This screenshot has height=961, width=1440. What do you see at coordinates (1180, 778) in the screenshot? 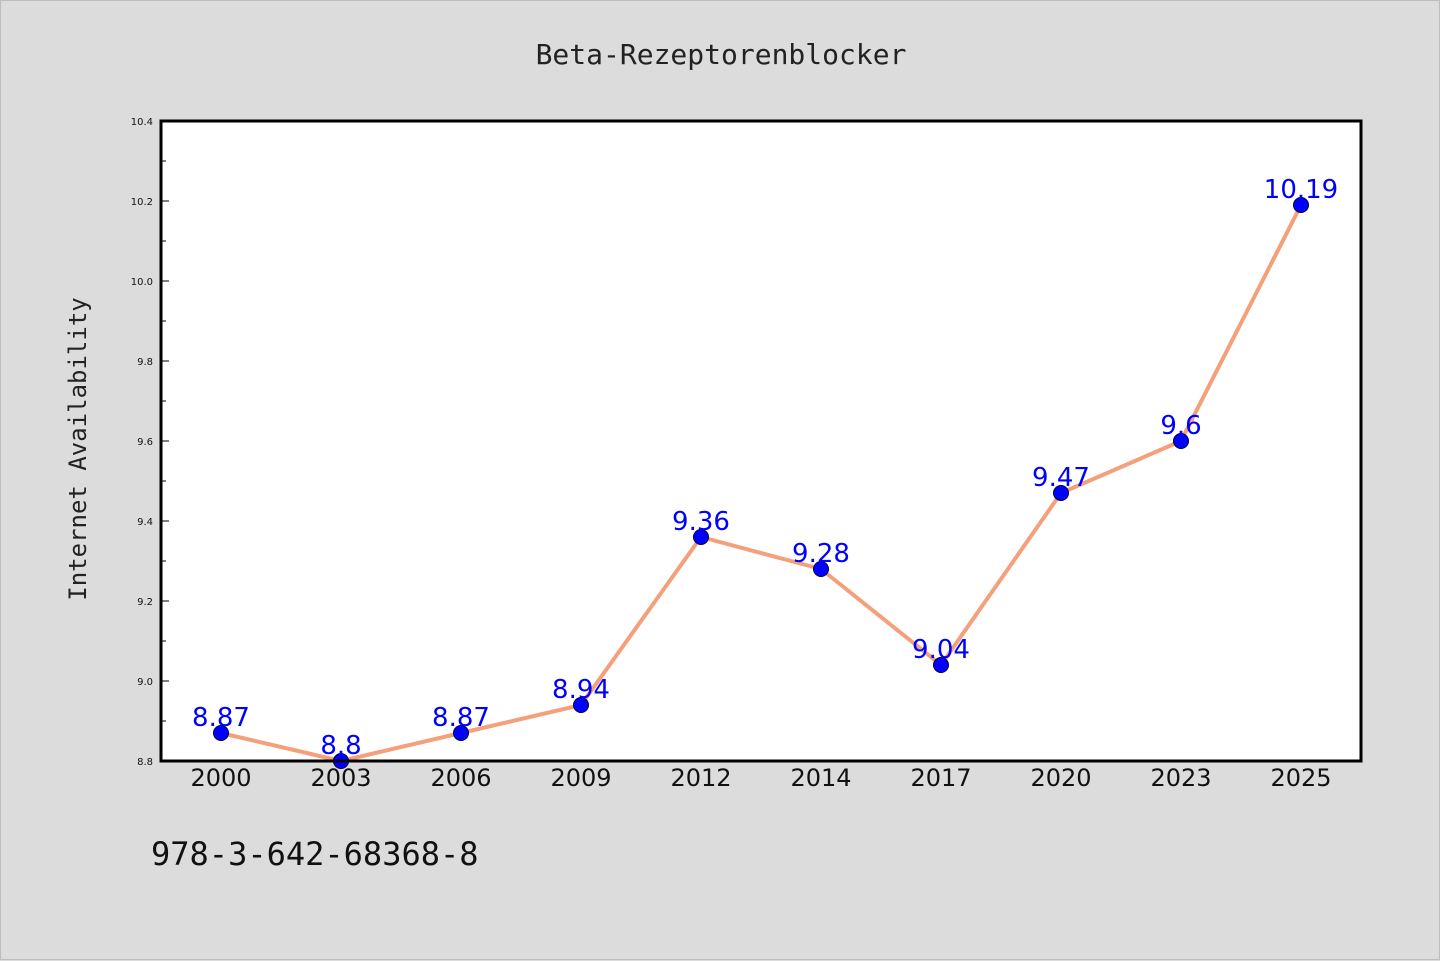
I see `x-tick-label: 2023` at bounding box center [1180, 778].